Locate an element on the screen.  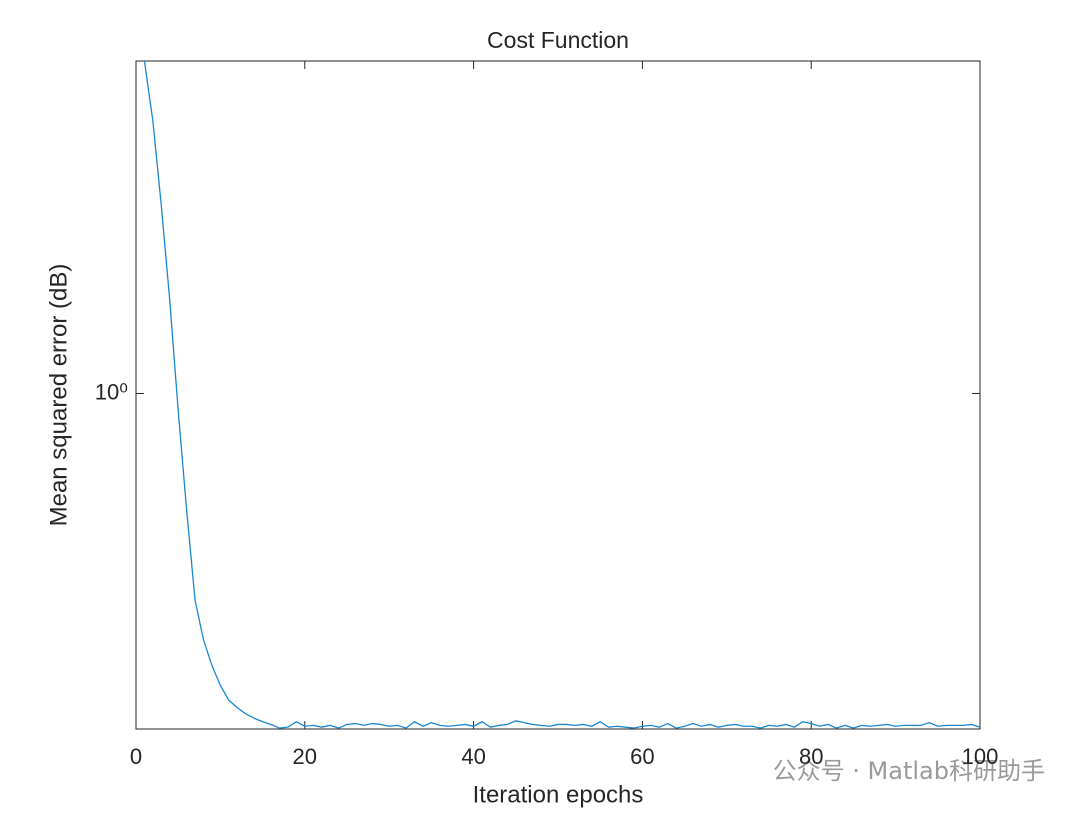
x-tick-label: 100 is located at coordinates (980, 756).